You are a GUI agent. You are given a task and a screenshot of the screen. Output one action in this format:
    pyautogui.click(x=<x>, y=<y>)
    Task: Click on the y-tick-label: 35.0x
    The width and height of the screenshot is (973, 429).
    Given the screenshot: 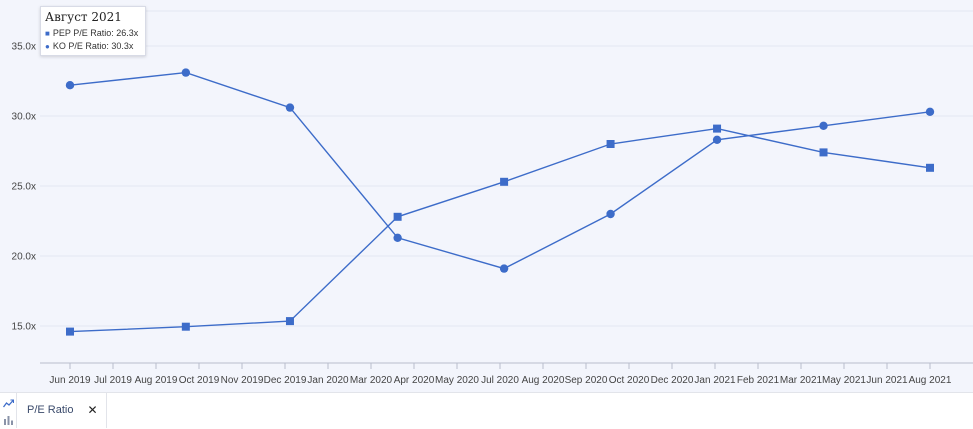 What is the action you would take?
    pyautogui.click(x=24, y=47)
    